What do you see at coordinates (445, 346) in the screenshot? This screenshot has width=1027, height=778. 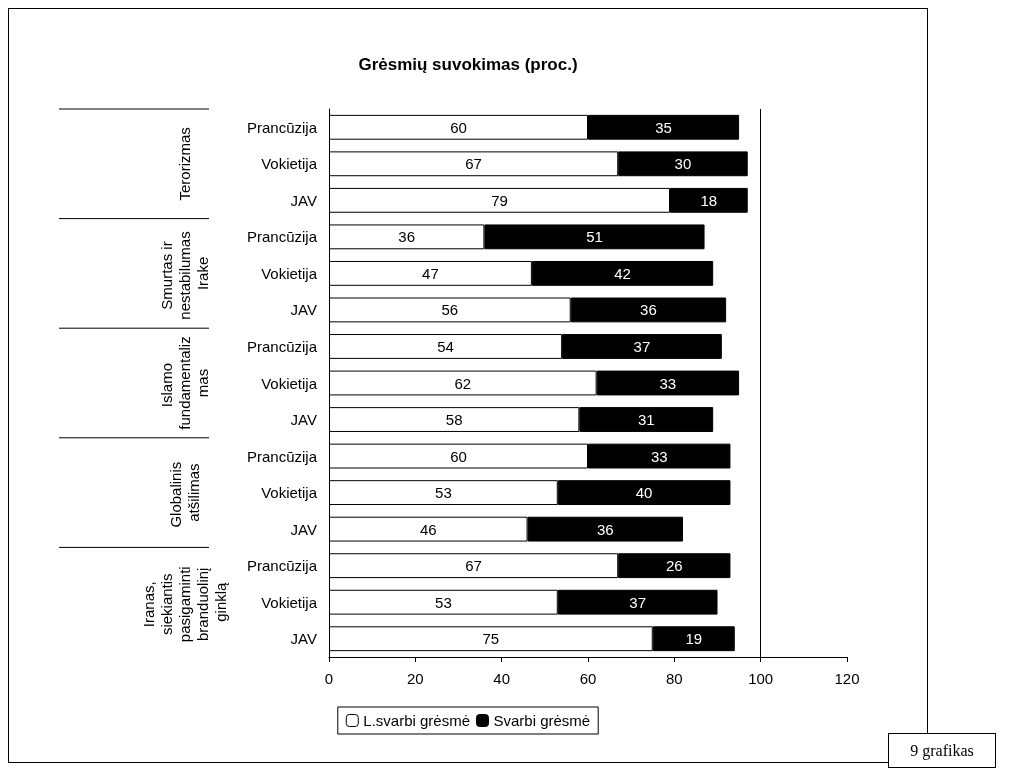 I see `data-label: 54` at bounding box center [445, 346].